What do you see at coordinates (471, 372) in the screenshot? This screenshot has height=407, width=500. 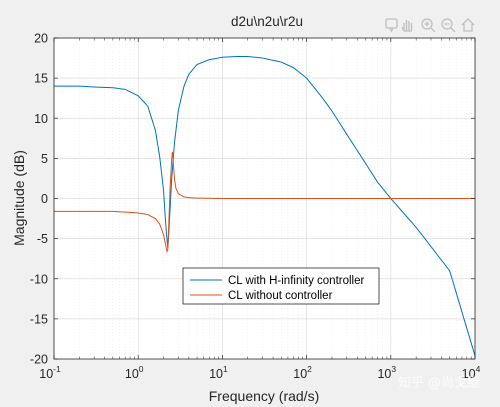 I see `x-tick-label: 10⁴` at bounding box center [471, 372].